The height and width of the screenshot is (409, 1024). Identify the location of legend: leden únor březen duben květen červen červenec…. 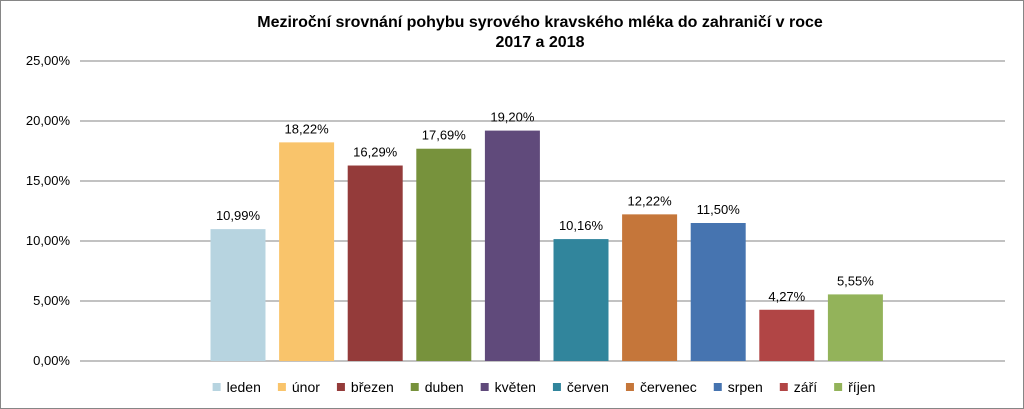
(543, 387).